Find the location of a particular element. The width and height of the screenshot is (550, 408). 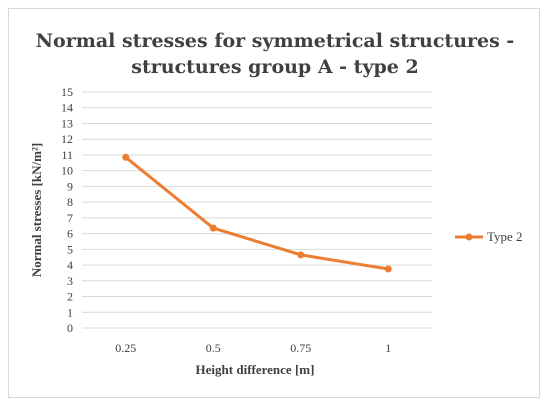

y-tick-label: 9 is located at coordinates (70, 186).